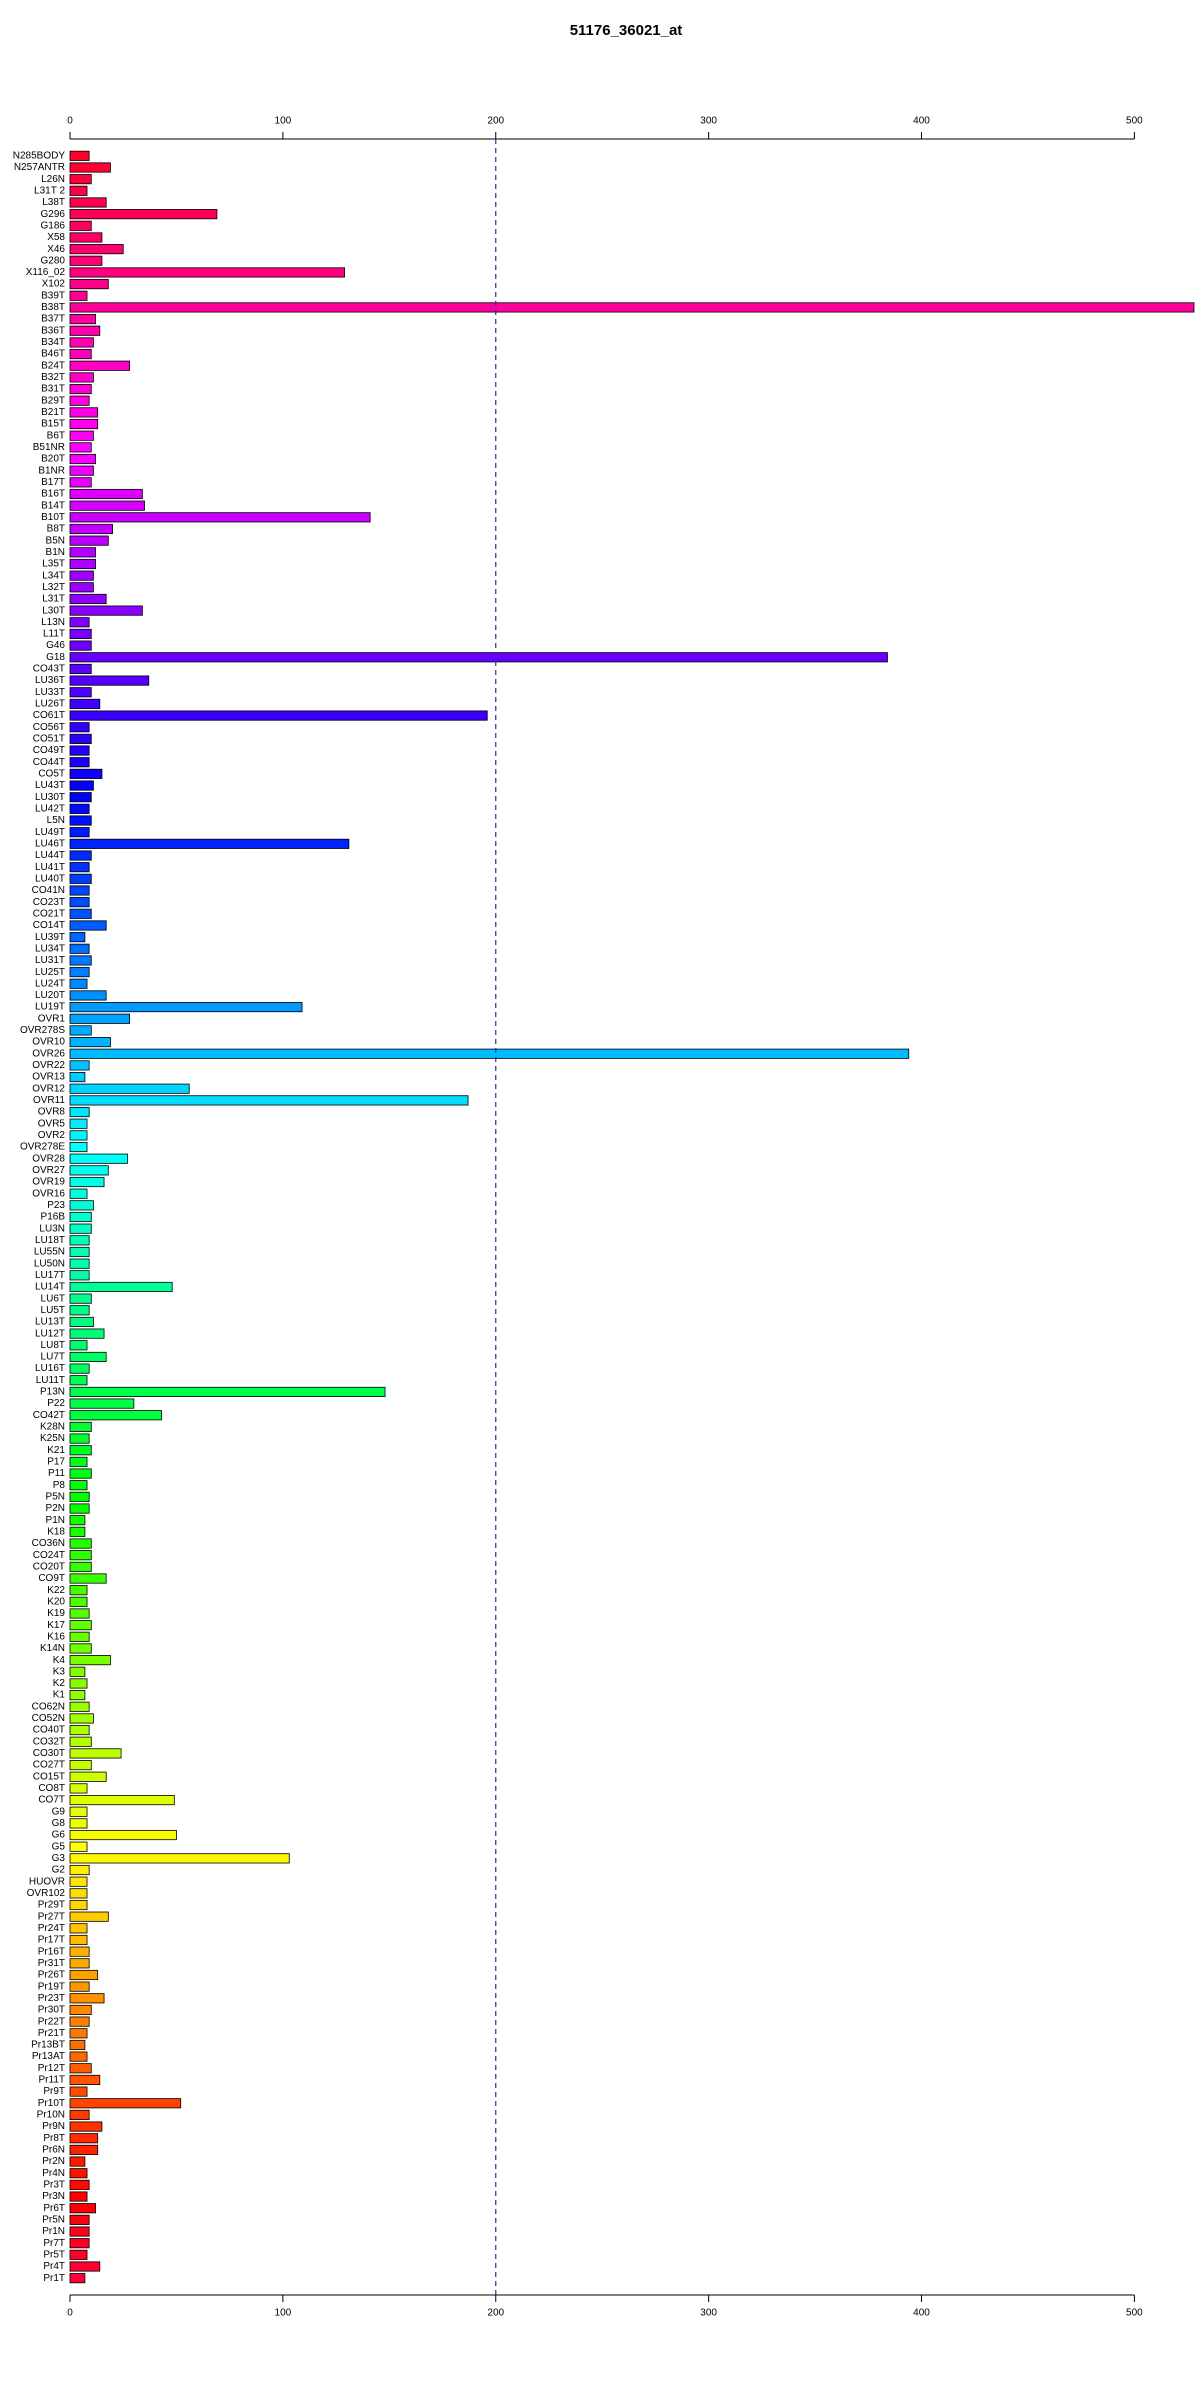 The image size is (1200, 2400). What do you see at coordinates (54, 2243) in the screenshot?
I see `y-tick-label: Pr7T` at bounding box center [54, 2243].